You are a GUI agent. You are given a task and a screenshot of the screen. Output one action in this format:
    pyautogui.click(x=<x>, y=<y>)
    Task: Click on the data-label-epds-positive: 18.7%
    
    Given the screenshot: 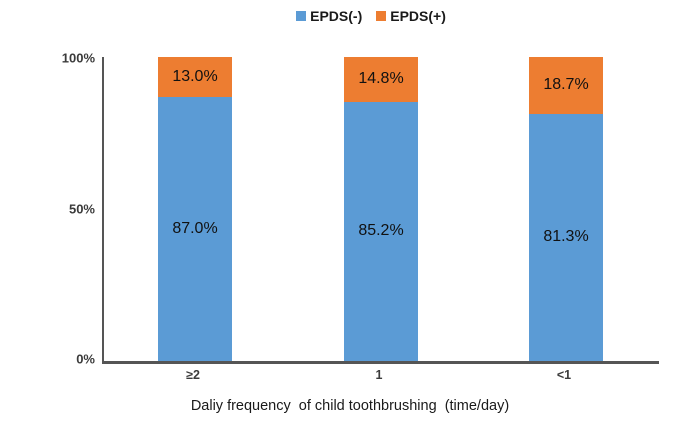 What is the action you would take?
    pyautogui.click(x=566, y=85)
    